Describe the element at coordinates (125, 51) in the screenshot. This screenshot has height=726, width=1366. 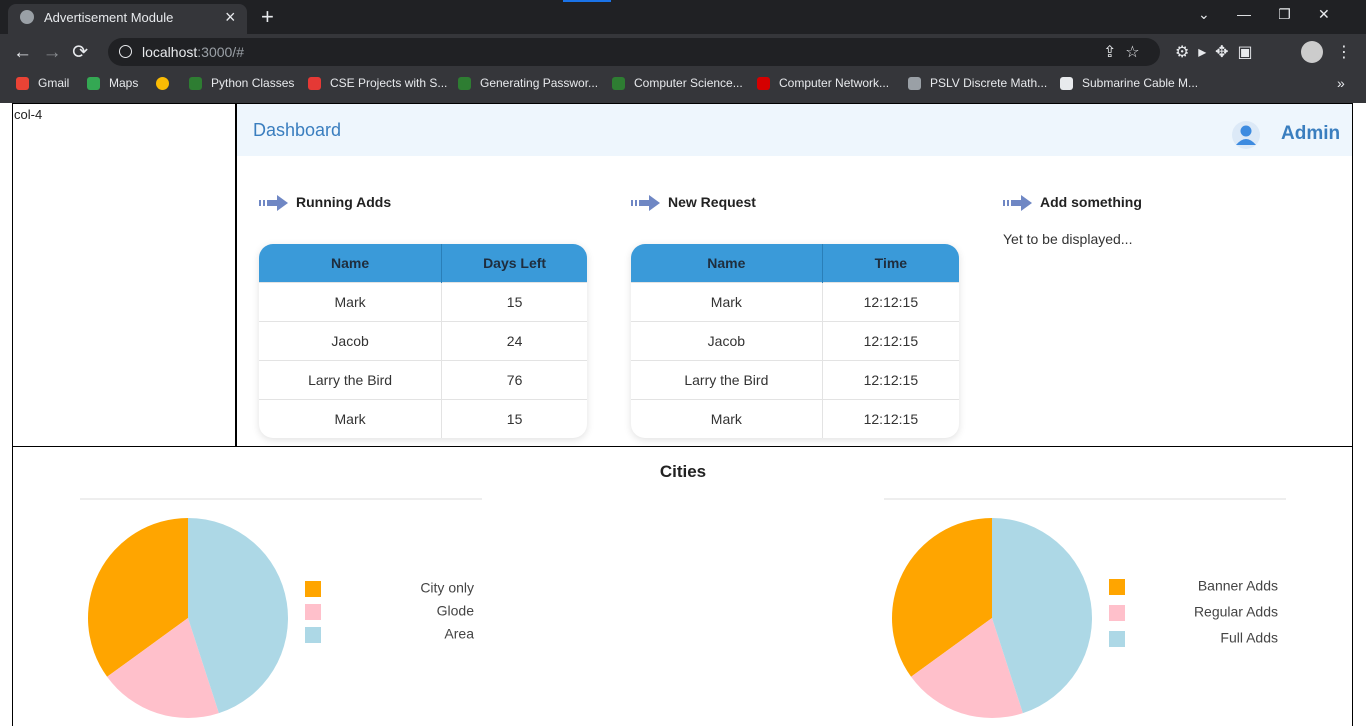
I see `site-info-icon` at that location.